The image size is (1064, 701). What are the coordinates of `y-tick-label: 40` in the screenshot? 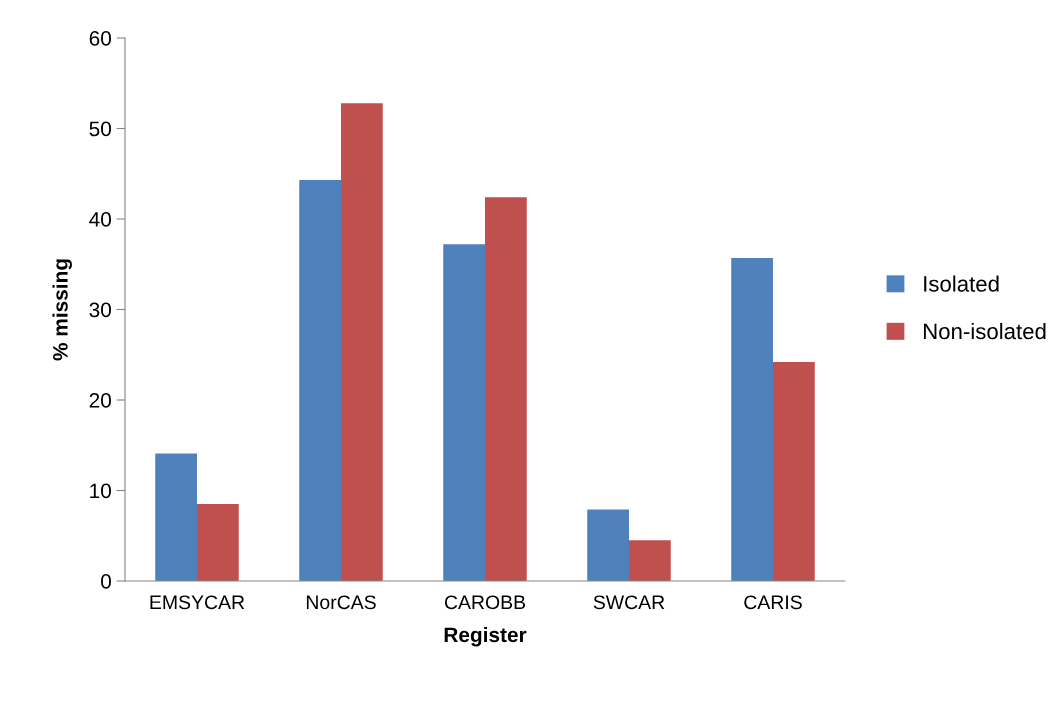 It's located at (100, 219).